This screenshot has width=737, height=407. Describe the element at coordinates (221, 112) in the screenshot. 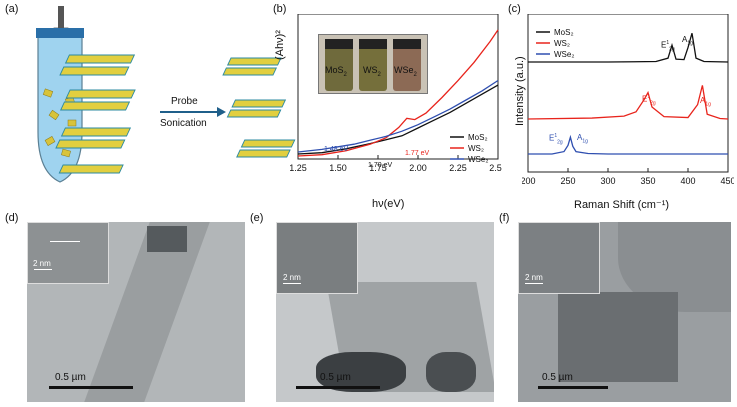

I see `arrow-head` at that location.